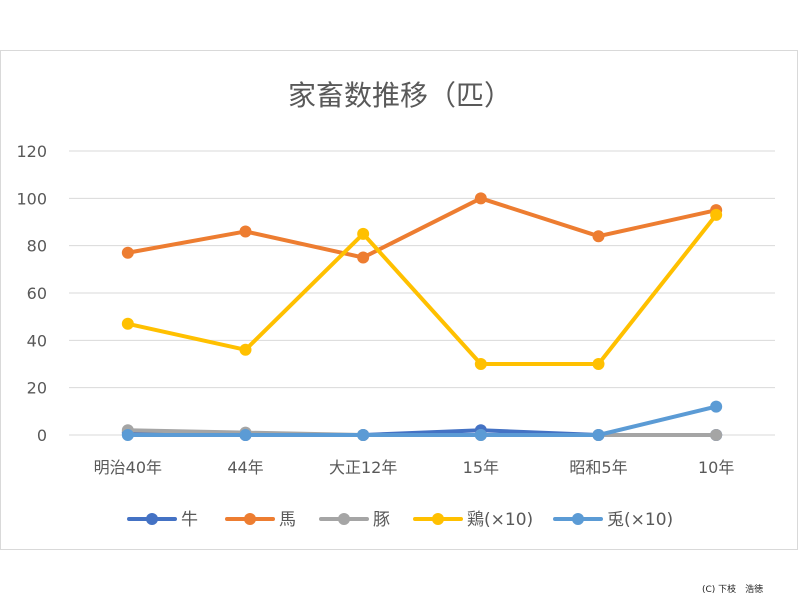  Describe the element at coordinates (414, 467) in the screenshot. I see `x-axis-ticks: 明治40年 44年 大正12年 15年 昭和5年 10年` at that location.